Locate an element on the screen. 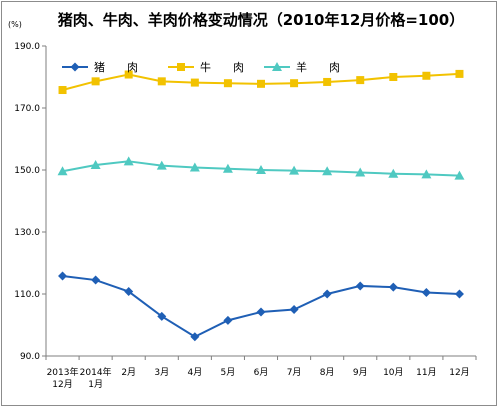  x-tick-label: 6月 is located at coordinates (261, 372).